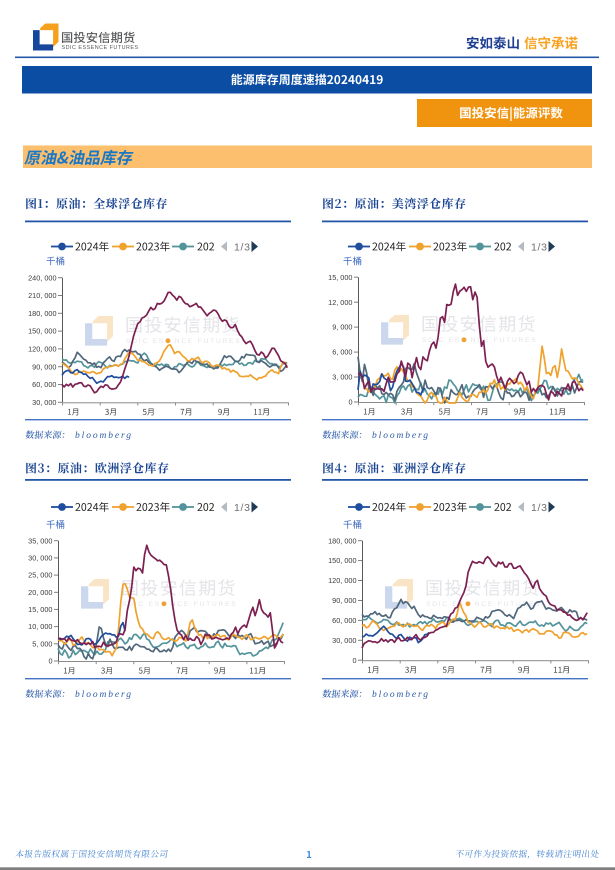 This screenshot has width=615, height=870. What do you see at coordinates (40, 575) in the screenshot?
I see `svg-text: 25, 000` at bounding box center [40, 575].